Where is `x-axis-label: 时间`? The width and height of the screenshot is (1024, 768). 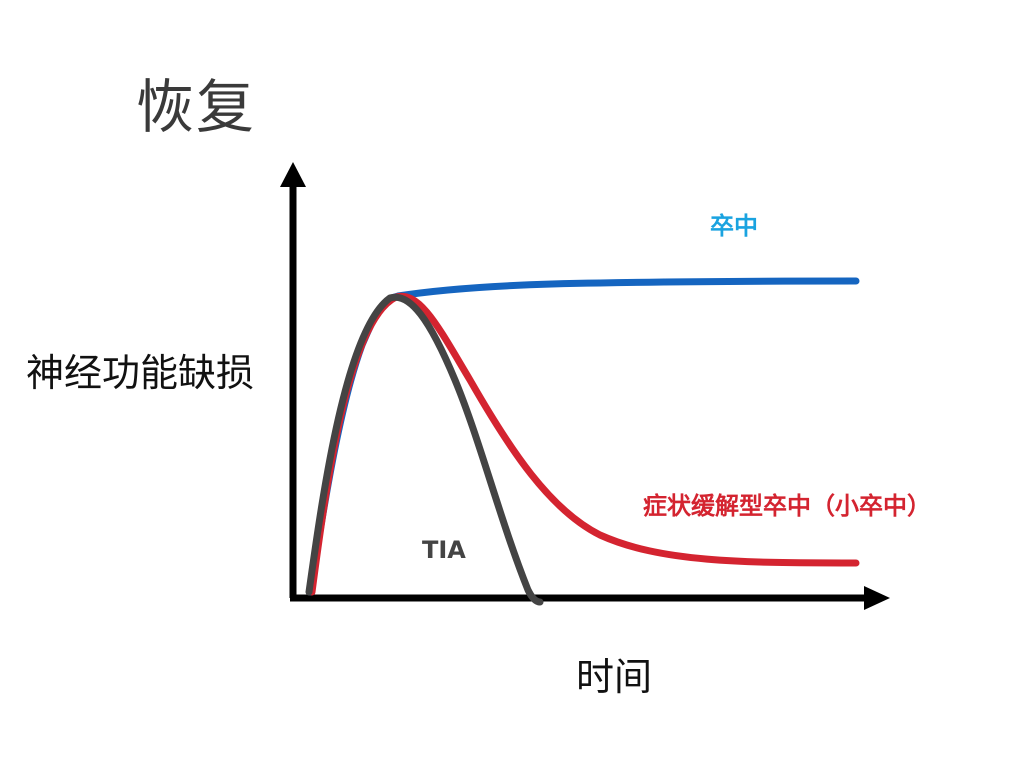
x-axis-label: 时间 is located at coordinates (614, 677).